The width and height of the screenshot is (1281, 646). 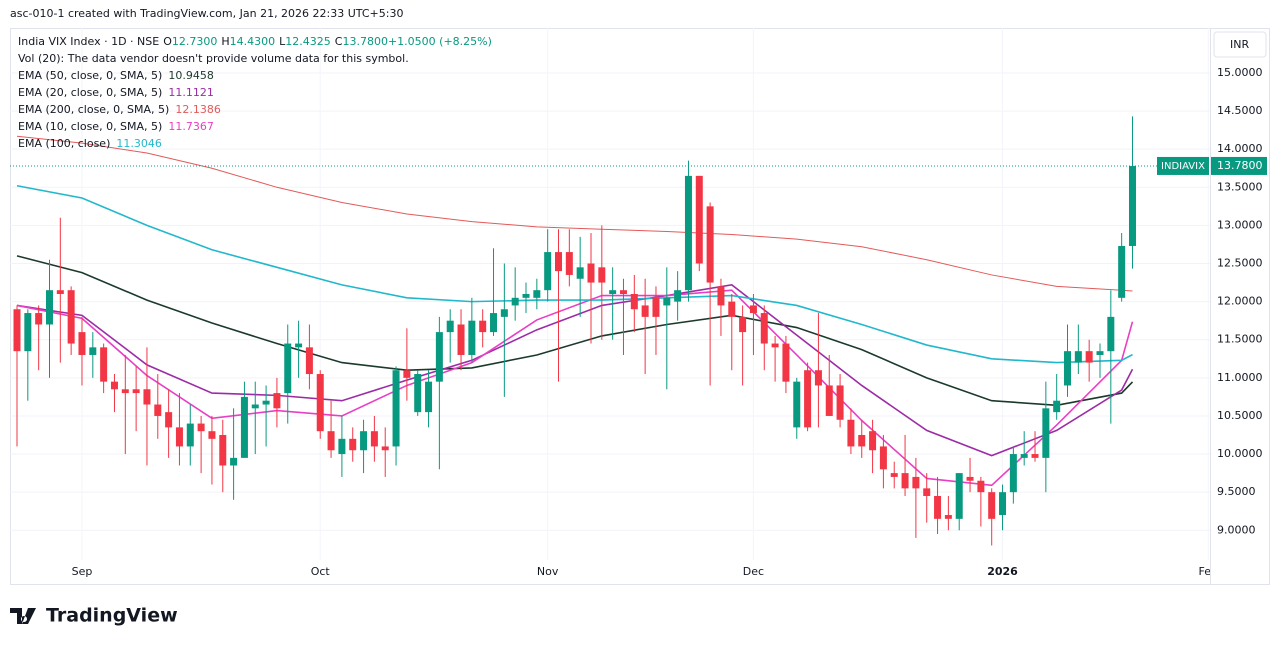 I want to click on summary-key: O, so click(x=167, y=41).